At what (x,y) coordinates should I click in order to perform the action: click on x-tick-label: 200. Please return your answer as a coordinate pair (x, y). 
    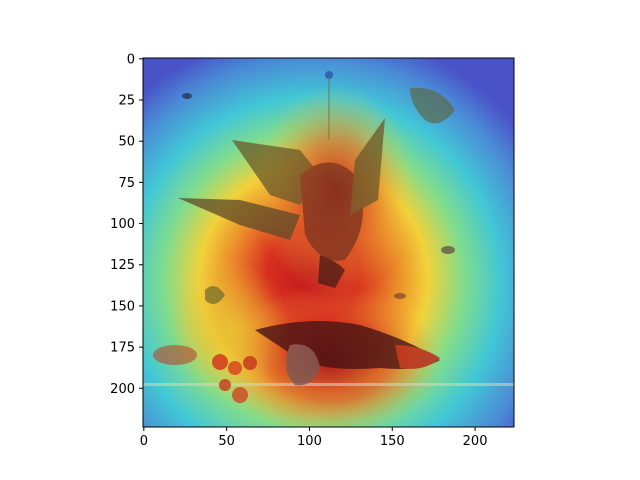
    Looking at the image, I should click on (475, 441).